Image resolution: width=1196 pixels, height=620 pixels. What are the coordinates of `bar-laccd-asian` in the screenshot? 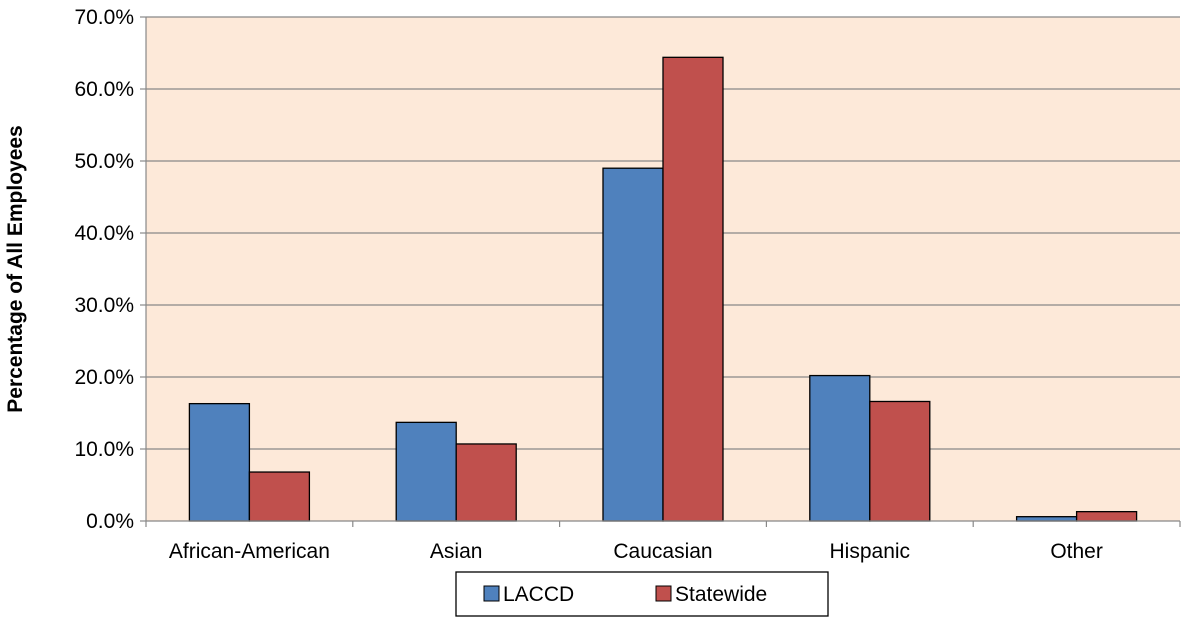 It's located at (426, 471).